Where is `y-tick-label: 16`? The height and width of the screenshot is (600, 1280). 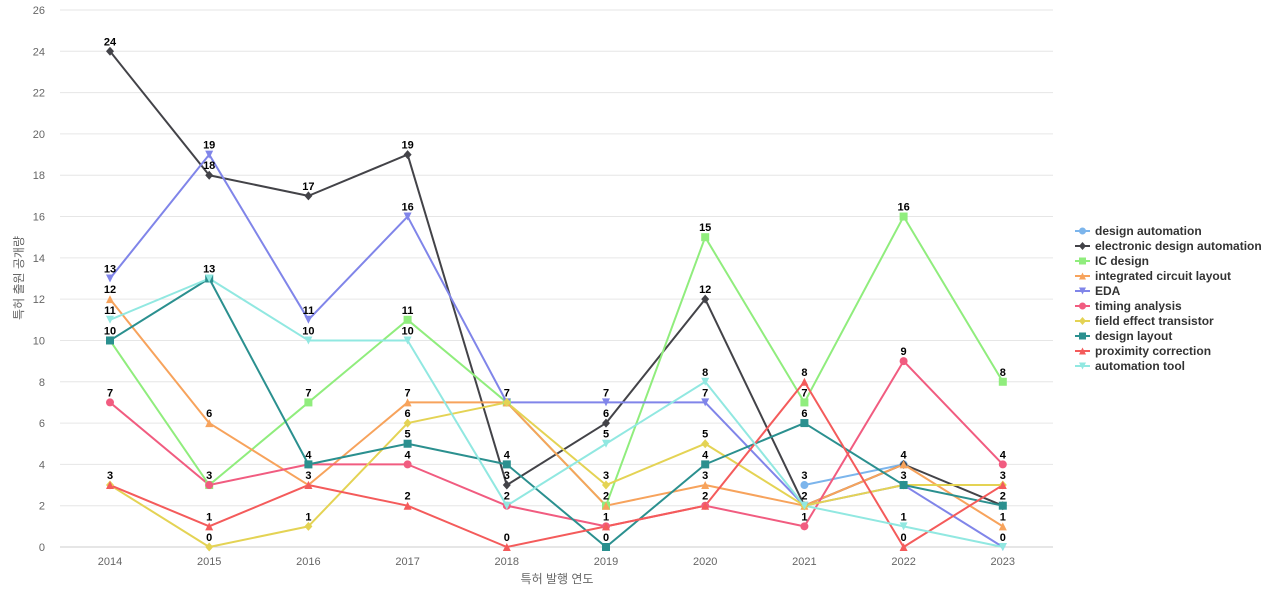 y-tick-label: 16 is located at coordinates (39, 218).